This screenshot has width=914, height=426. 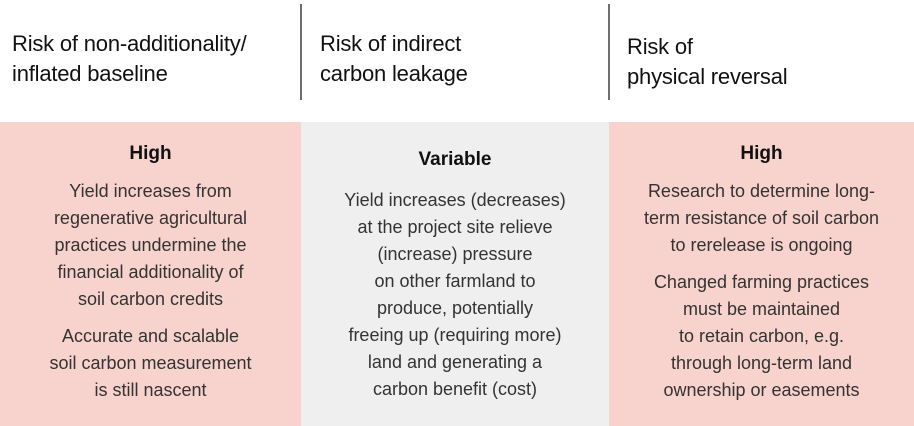 I want to click on header-line: physical reversal, so click(x=707, y=76).